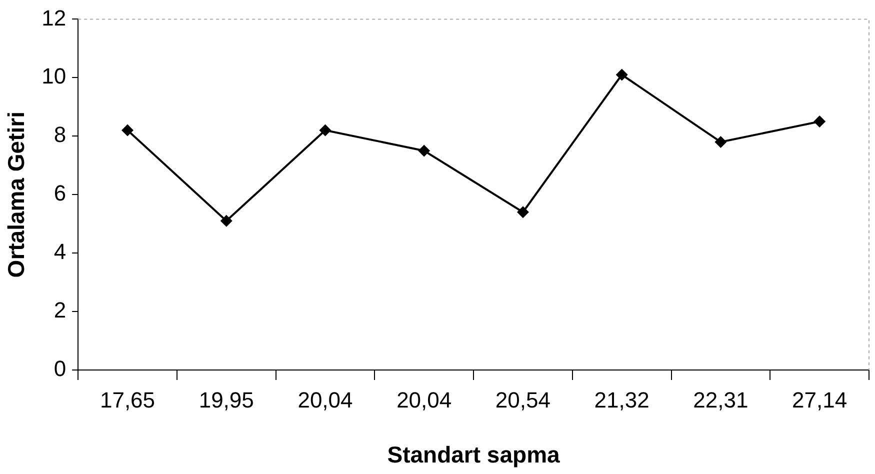 The height and width of the screenshot is (474, 875). What do you see at coordinates (522, 399) in the screenshot?
I see `x-tick-label: 20,54` at bounding box center [522, 399].